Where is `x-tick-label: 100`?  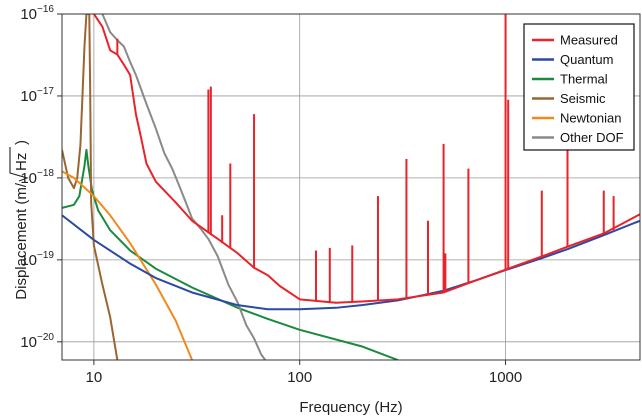 x-tick-label: 100 is located at coordinates (299, 377).